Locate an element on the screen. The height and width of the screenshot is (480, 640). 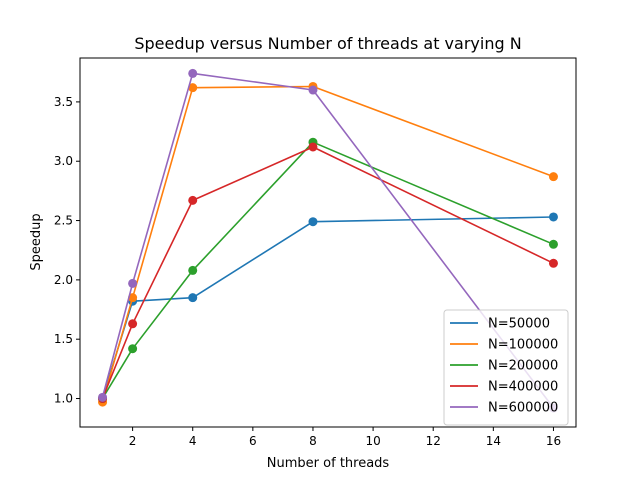
x-axis-label: Number of threads is located at coordinates (328, 463).